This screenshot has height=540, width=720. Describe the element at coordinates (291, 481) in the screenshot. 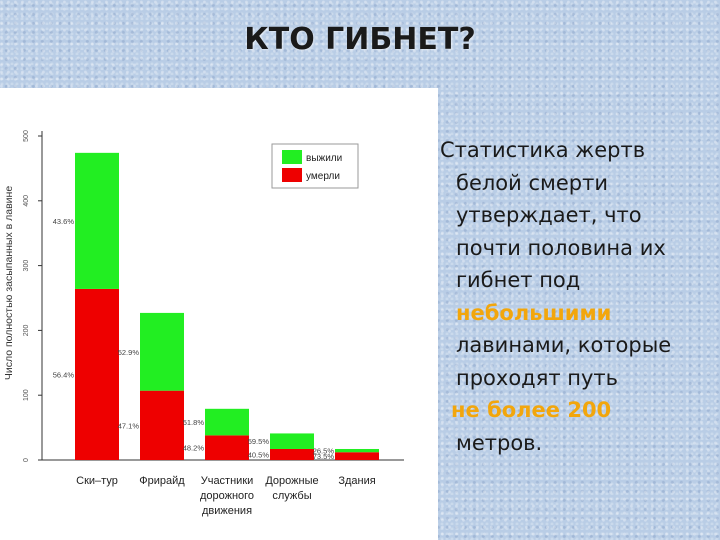

I see `category-label-3-0: Дорожные` at that location.